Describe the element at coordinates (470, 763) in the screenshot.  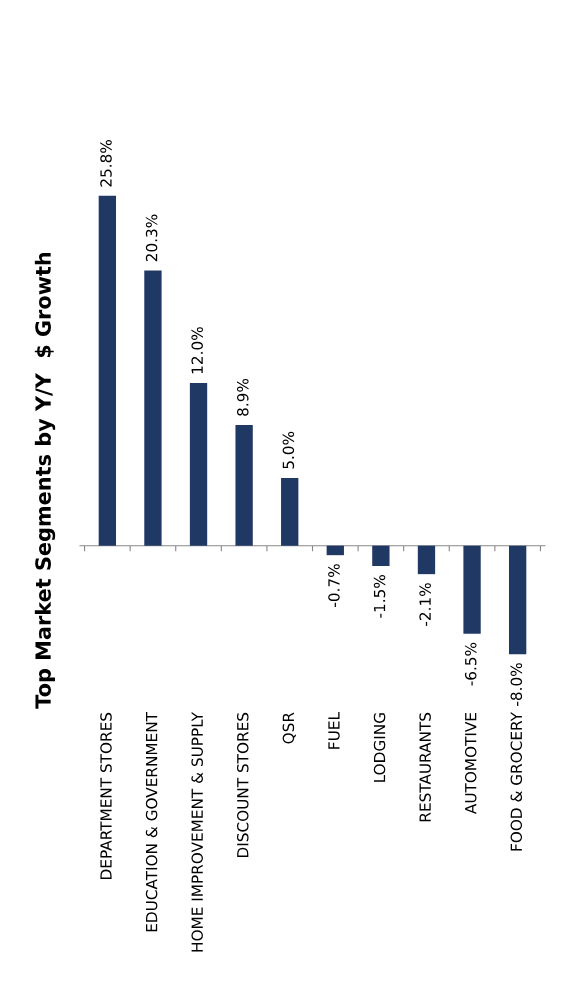
I see `x-tick-label: AUTOMOTIVE` at that location.